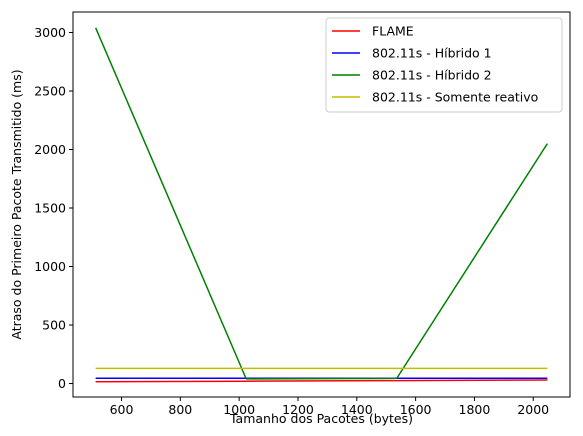 Image resolution: width=583 pixels, height=436 pixels. Describe the element at coordinates (393, 31) in the screenshot. I see `legend-label-0: FLAME` at that location.